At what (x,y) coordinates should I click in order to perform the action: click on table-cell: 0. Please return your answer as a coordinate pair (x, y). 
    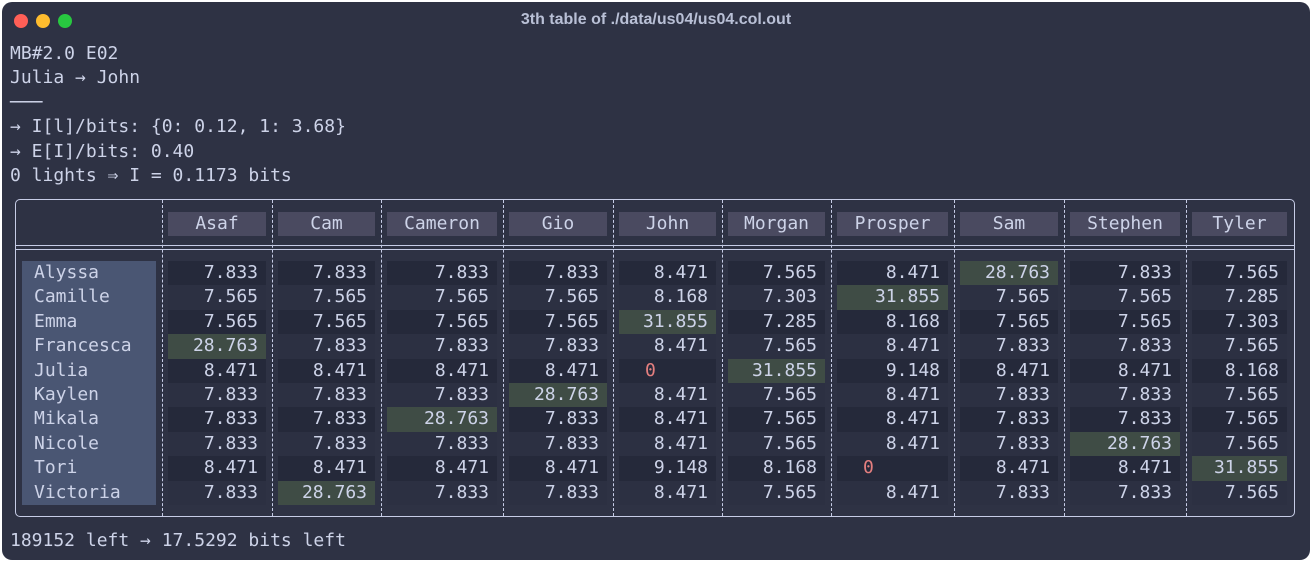
    Looking at the image, I should click on (892, 468).